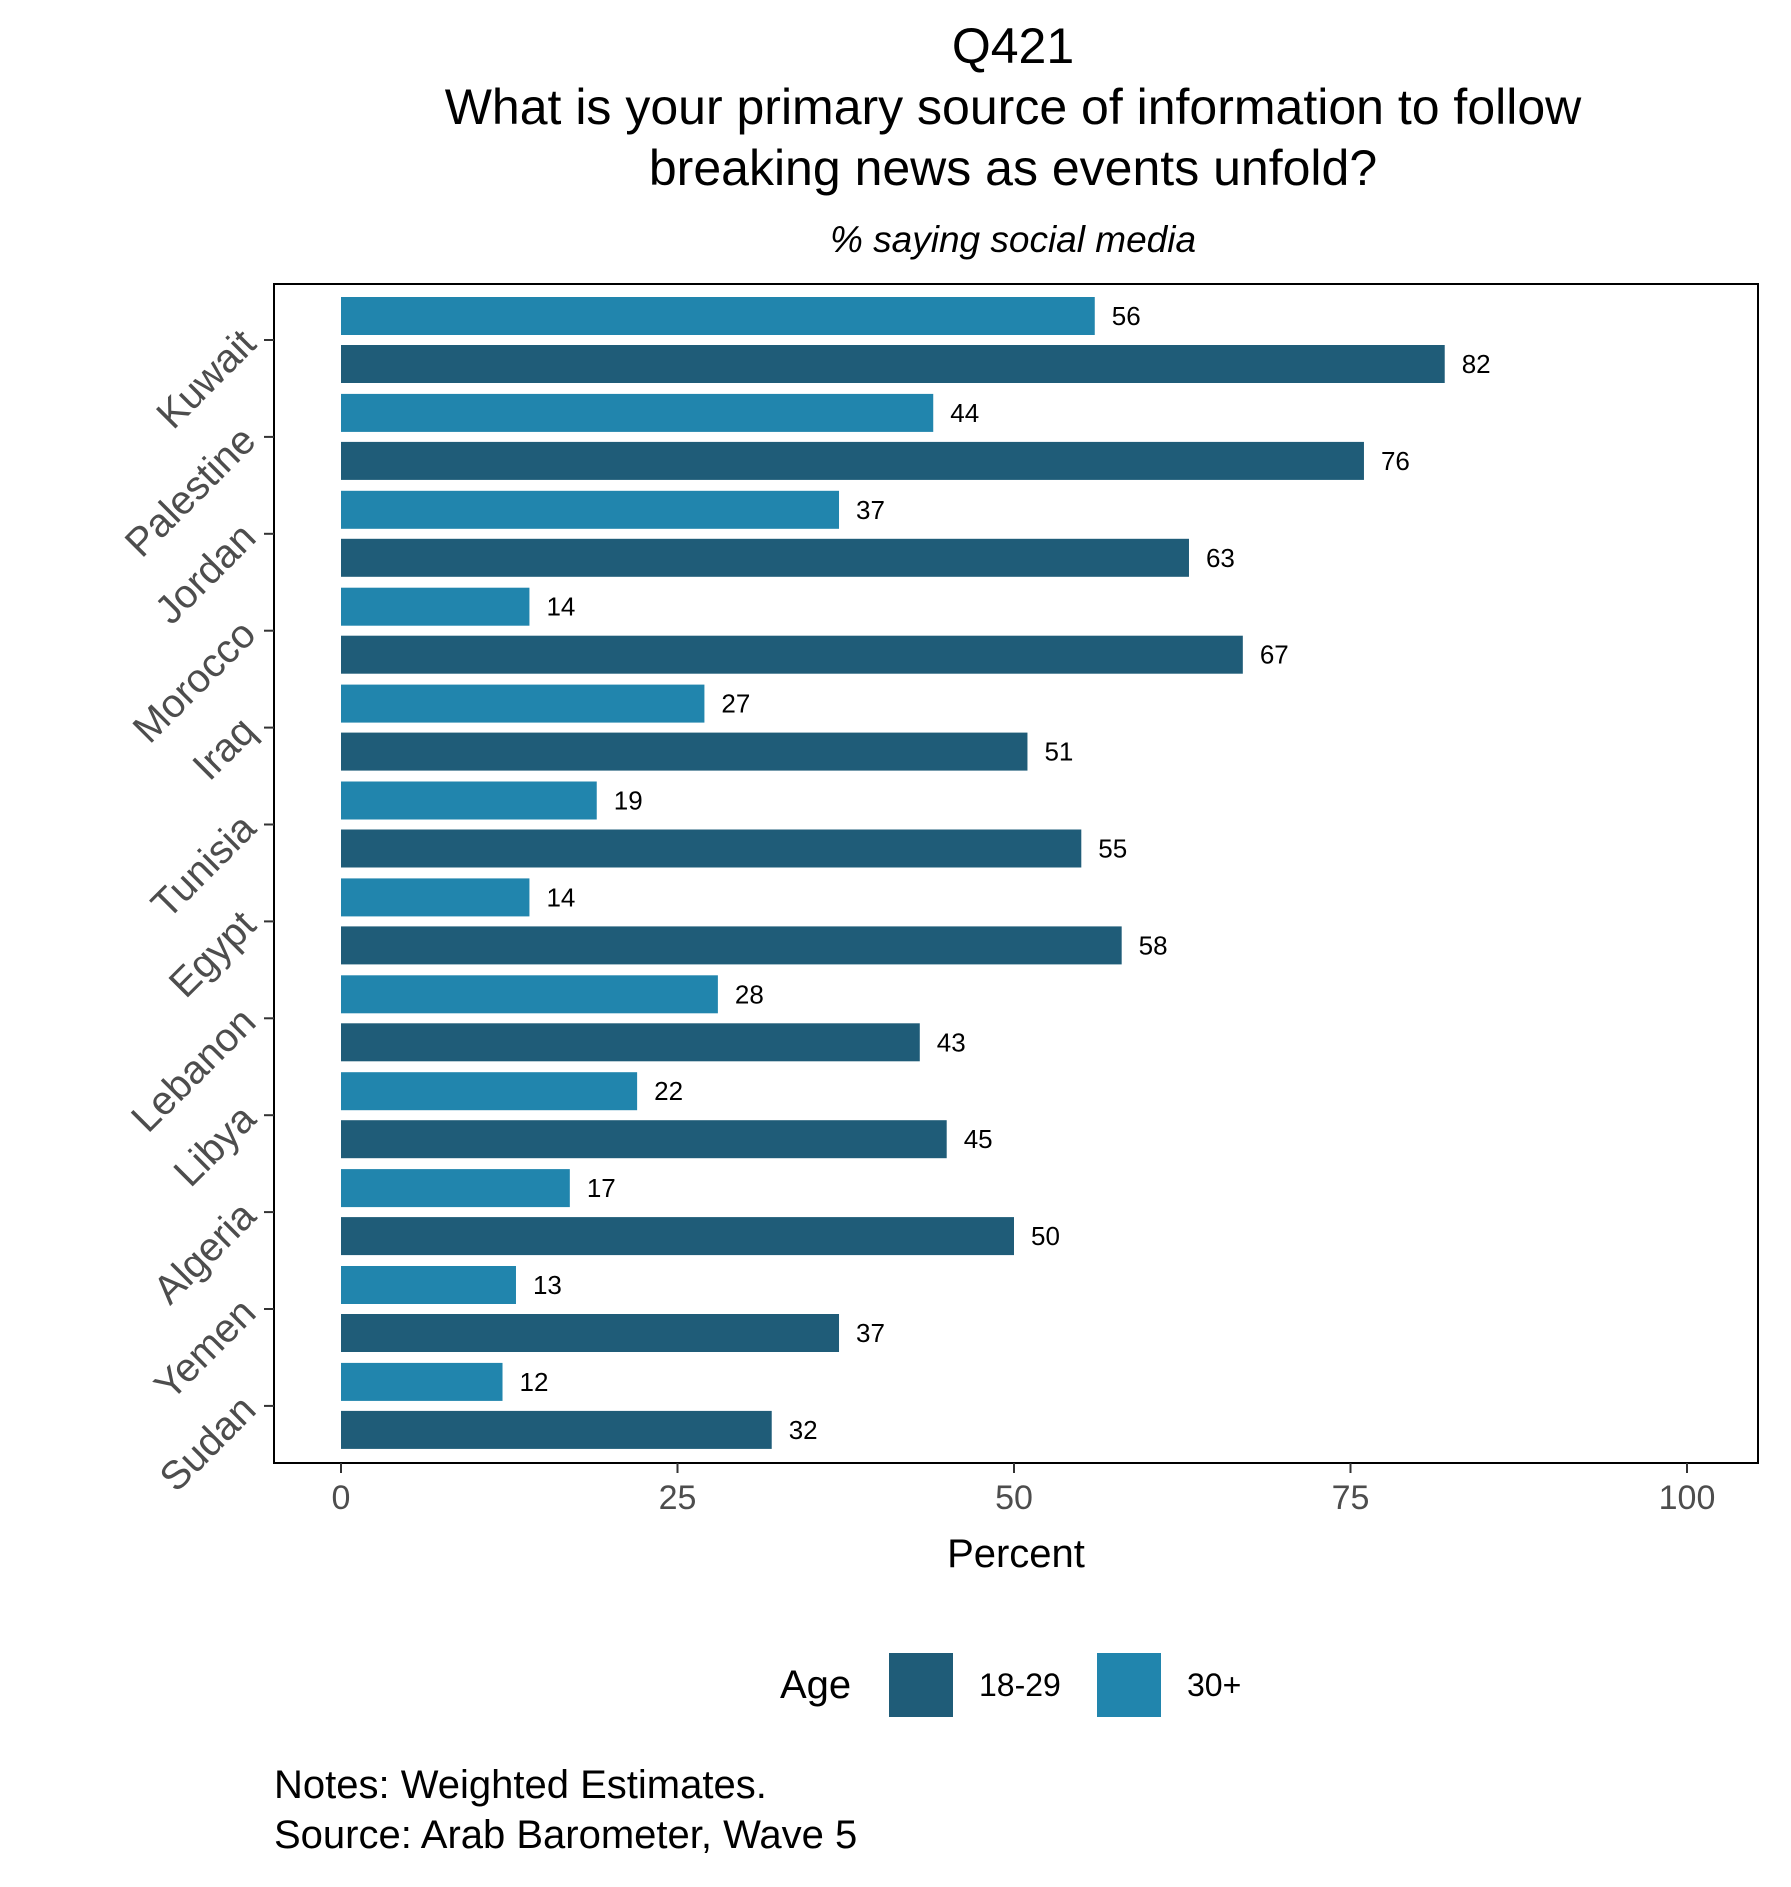 This screenshot has width=1791, height=1887. Describe the element at coordinates (1220, 558) in the screenshot. I see `data-label-jordan-18-29: 63` at that location.